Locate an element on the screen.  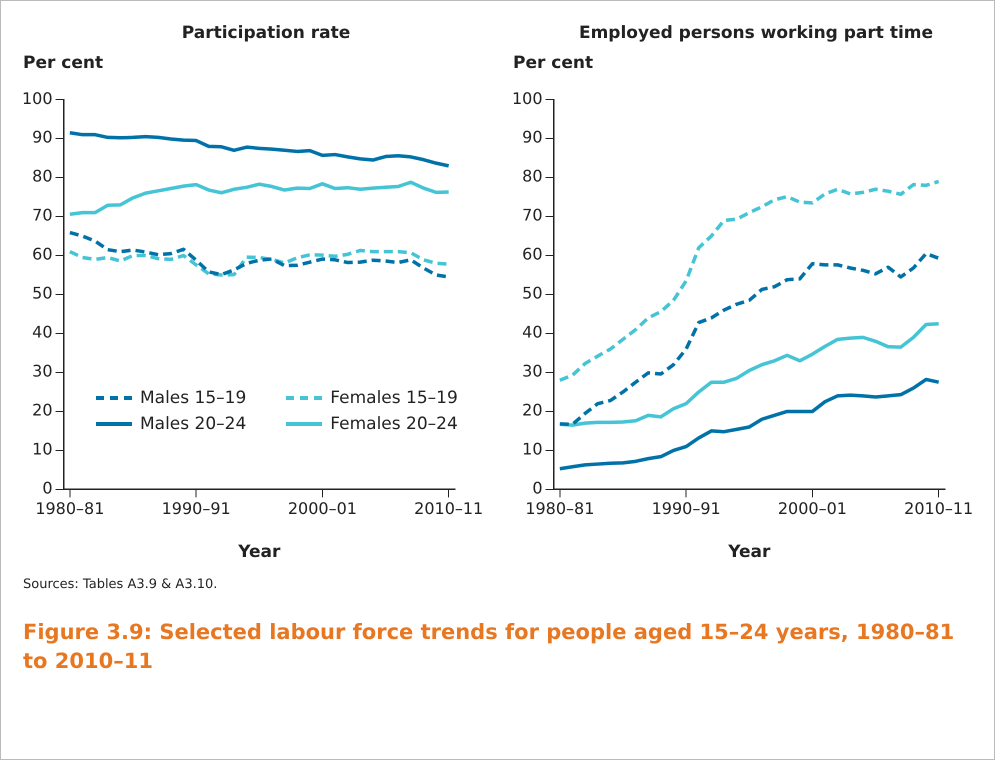
source-note: Sources: Tables A3.9 & A3.10. is located at coordinates (120, 584).